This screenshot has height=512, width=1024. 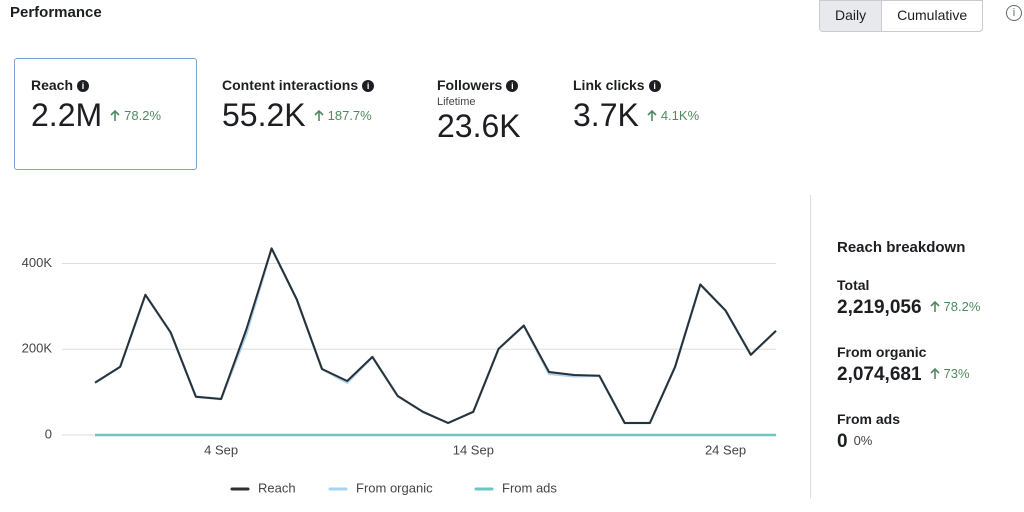 I want to click on breakdown-item: From ads 0 0%, so click(x=868, y=432).